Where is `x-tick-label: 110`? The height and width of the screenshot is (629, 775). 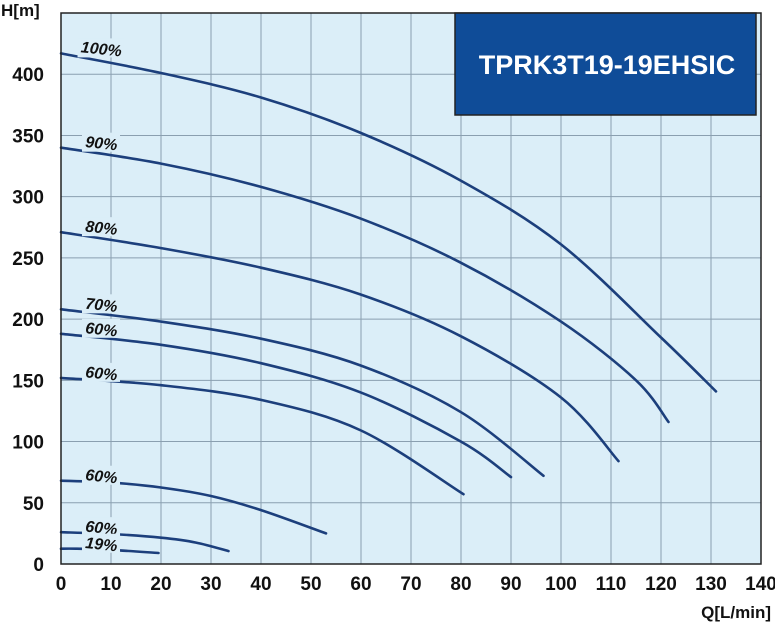
x-tick-label: 110 is located at coordinates (611, 584).